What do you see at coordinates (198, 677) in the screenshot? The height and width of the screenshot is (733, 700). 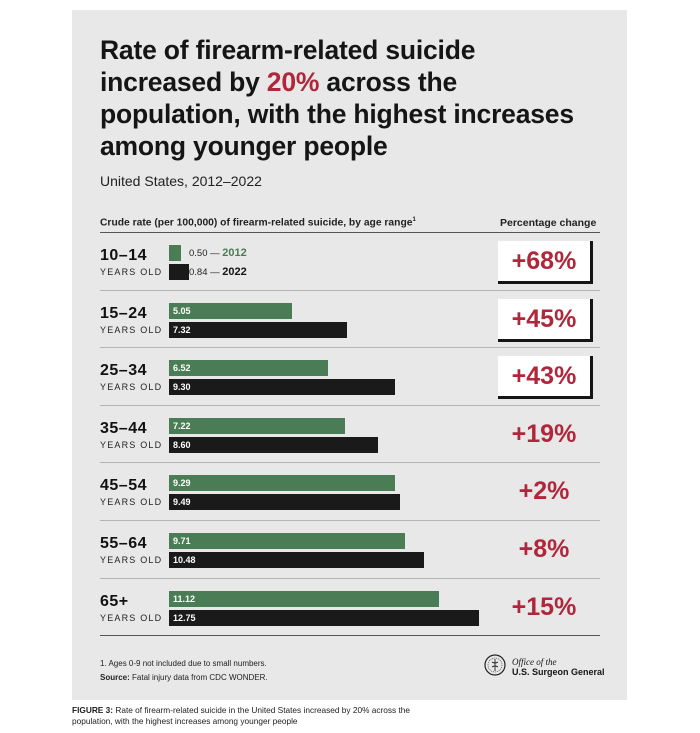 I see `source-text: Fatal injury data from CDC WONDER.` at bounding box center [198, 677].